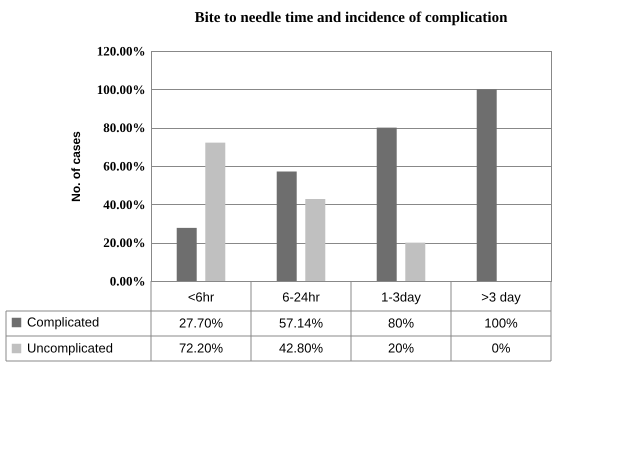 The image size is (629, 468). I want to click on data-label: 80%, so click(401, 323).